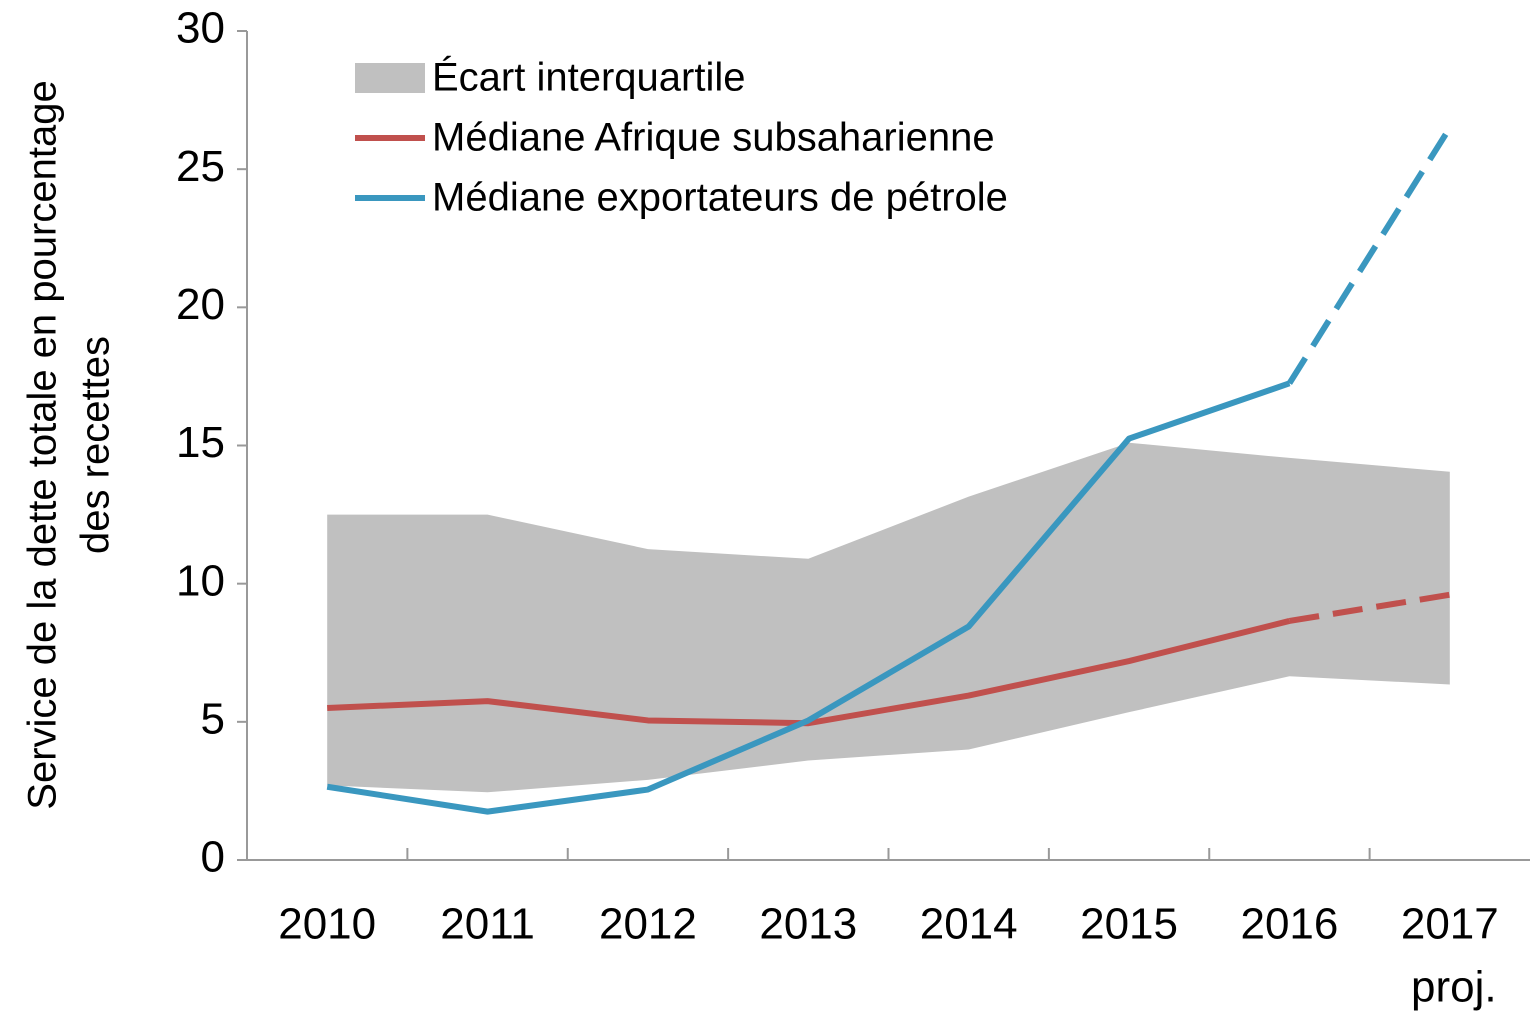  I want to click on x-tick-label: 2014, so click(969, 924).